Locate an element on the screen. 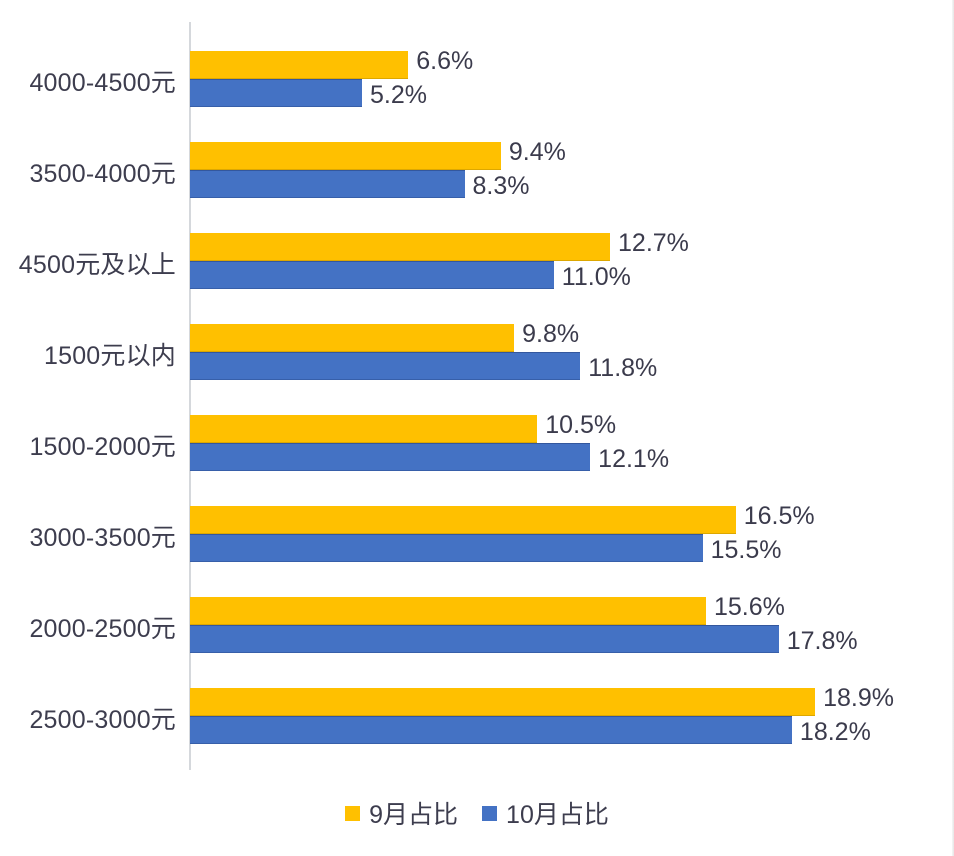  legend-label: 9月占比 is located at coordinates (414, 815).